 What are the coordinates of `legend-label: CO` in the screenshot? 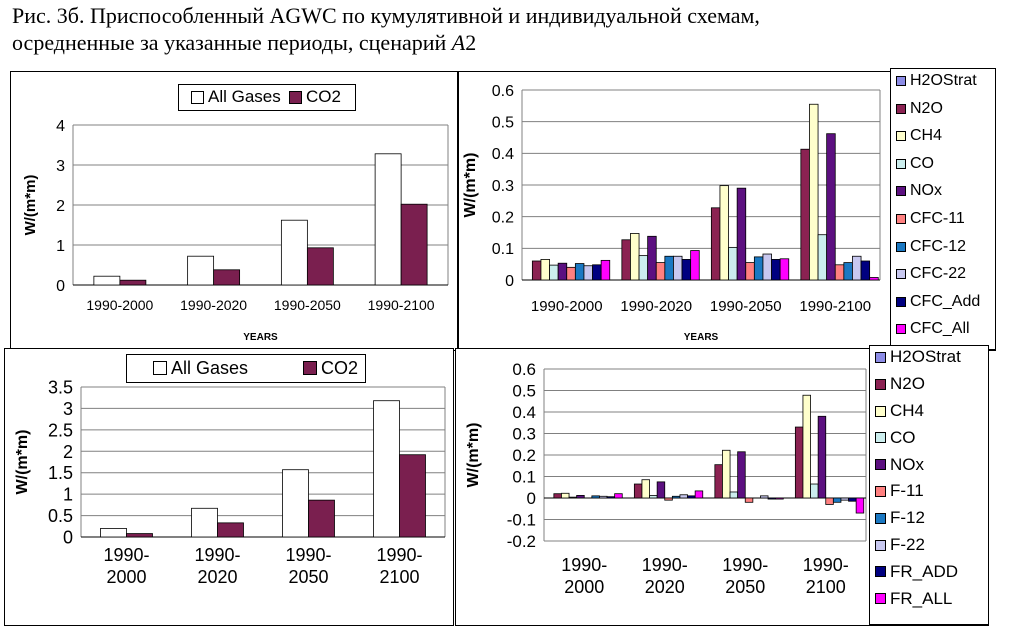 It's located at (903, 437).